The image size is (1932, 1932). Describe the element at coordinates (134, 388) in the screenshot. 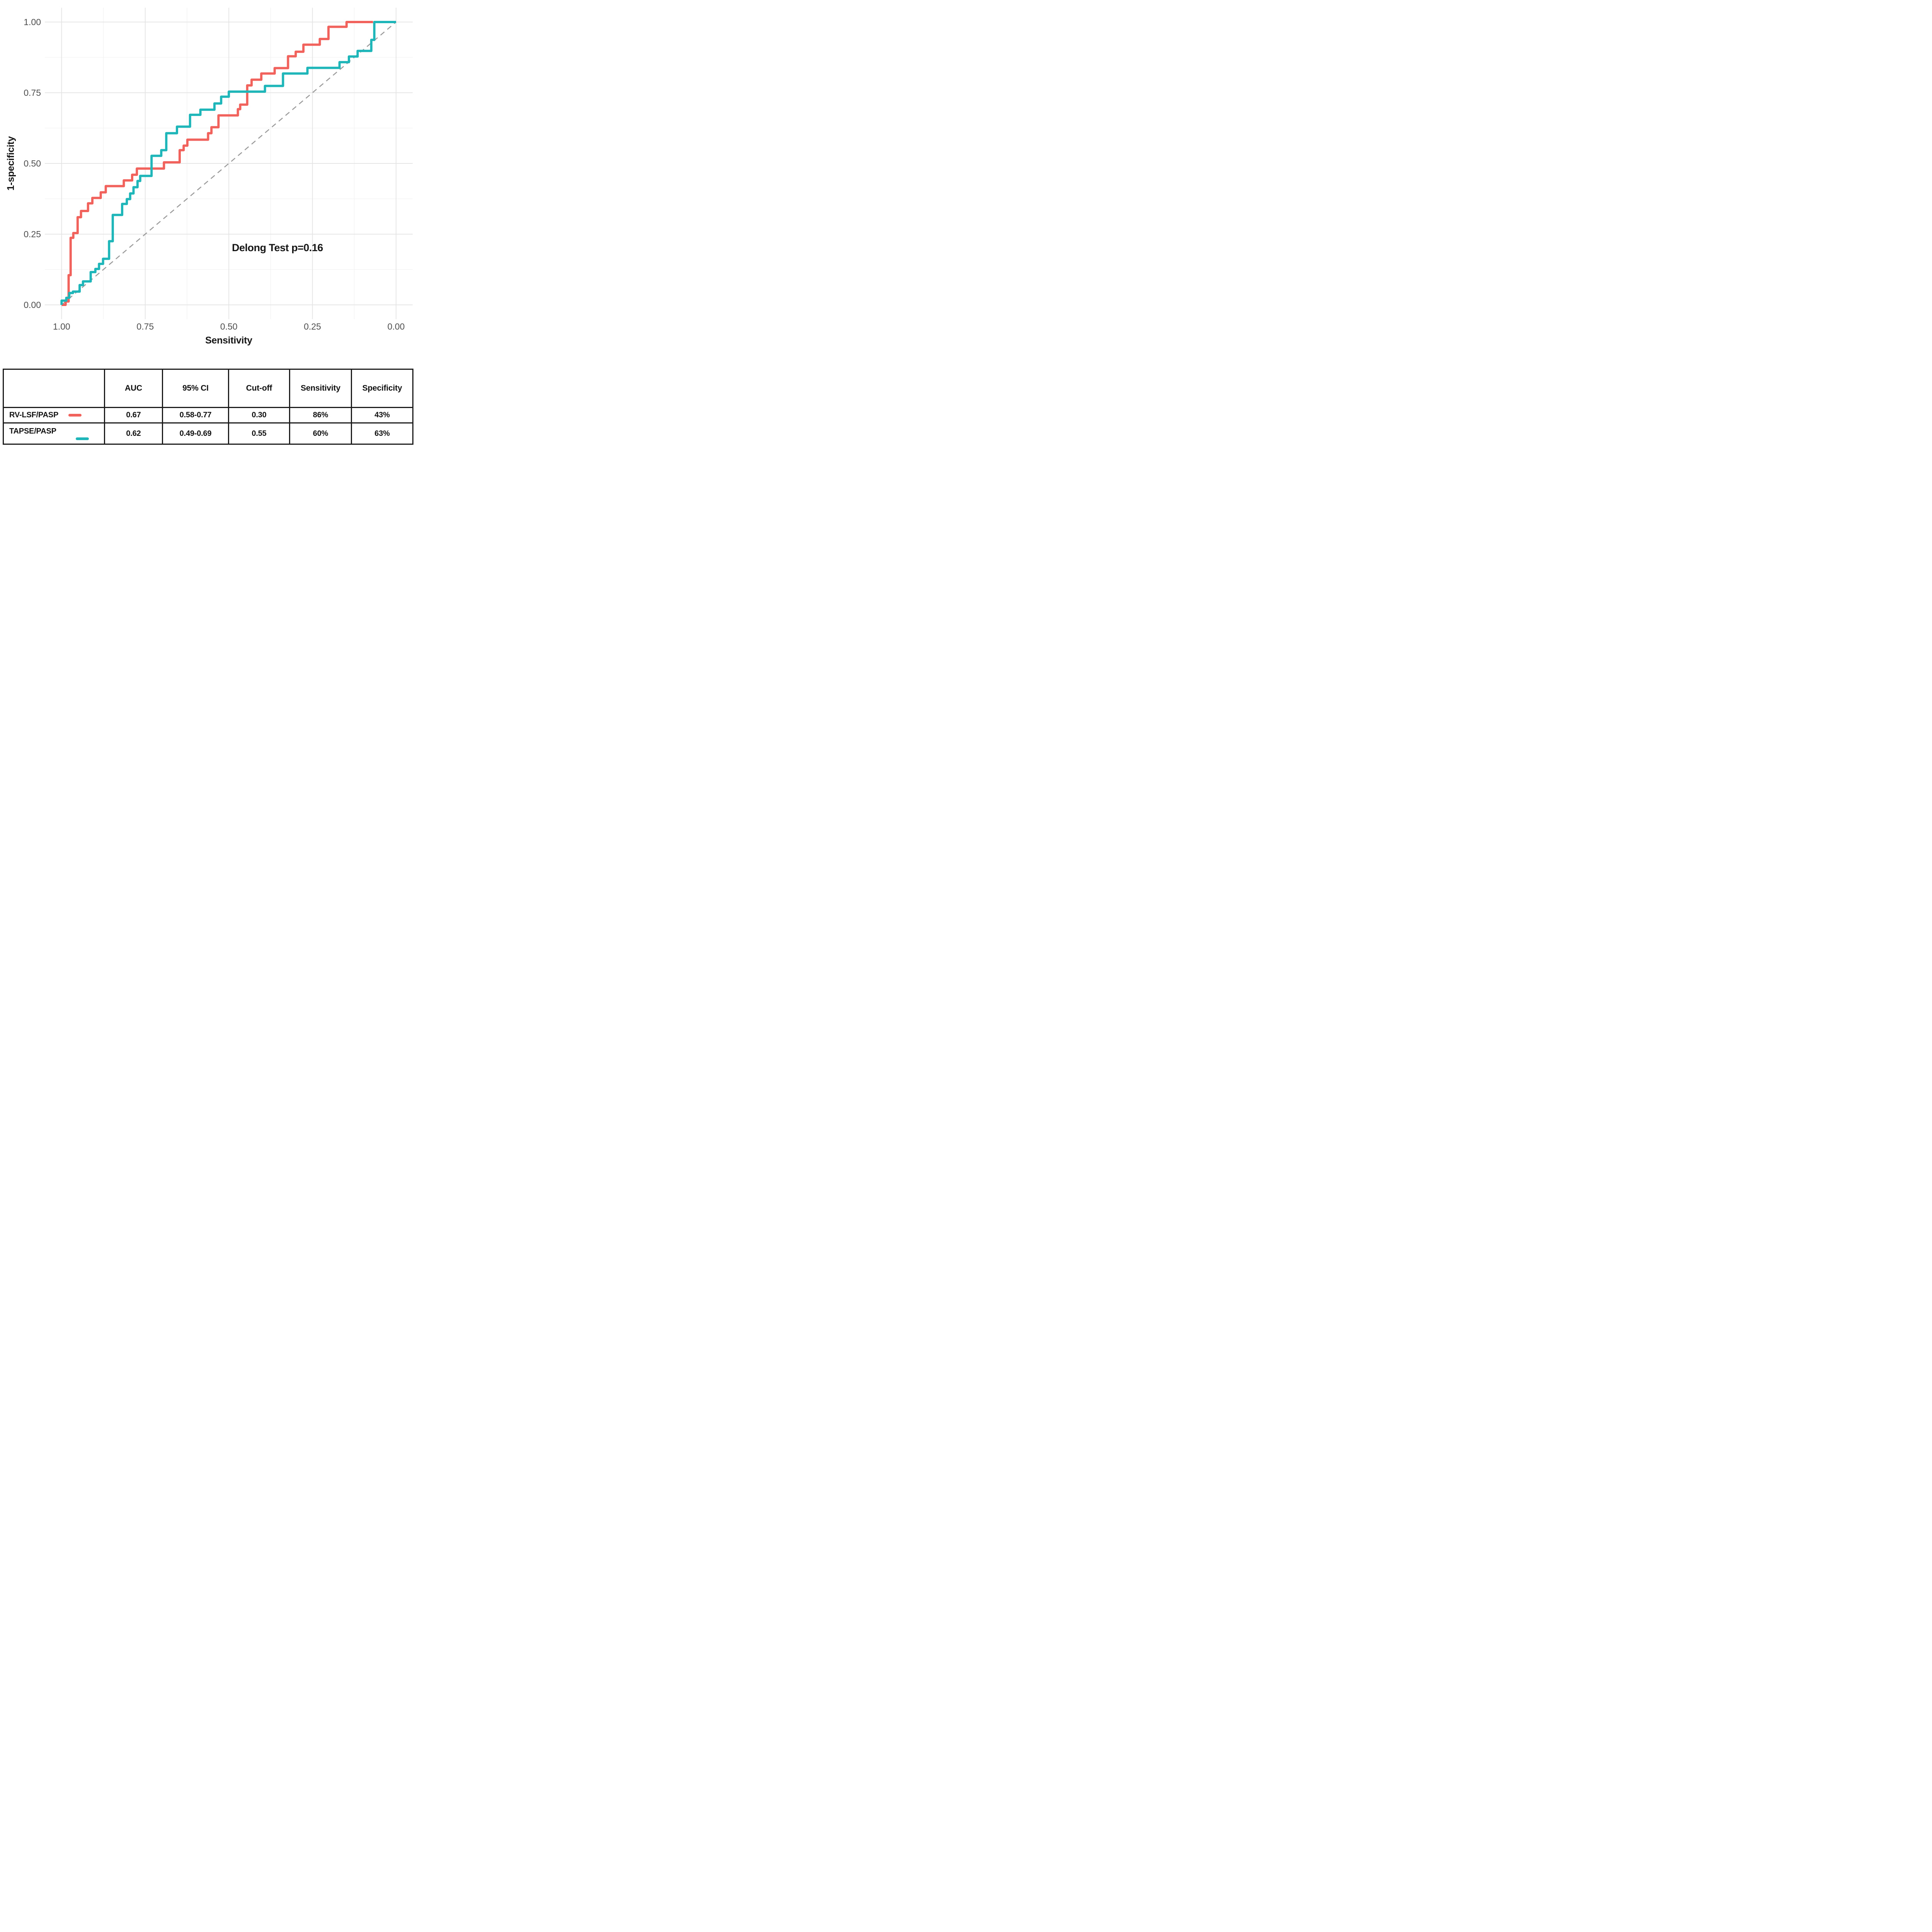

I see `header-auc: AUC` at that location.